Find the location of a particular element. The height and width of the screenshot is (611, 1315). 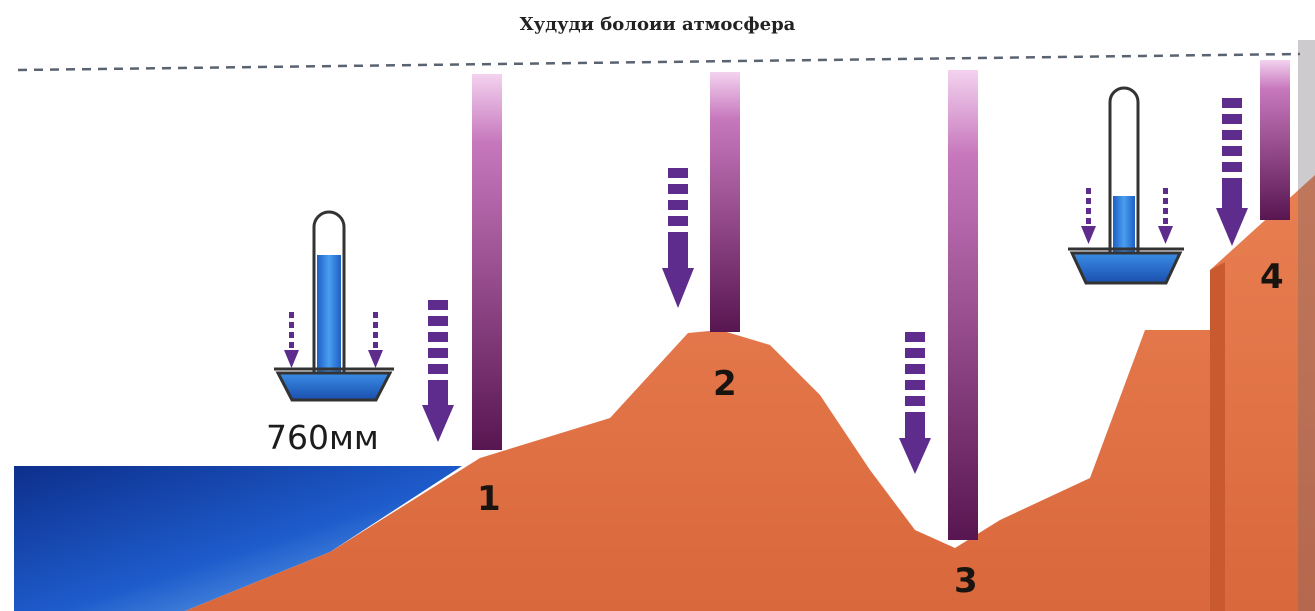

point-label-1: 1 is located at coordinates (489, 499).